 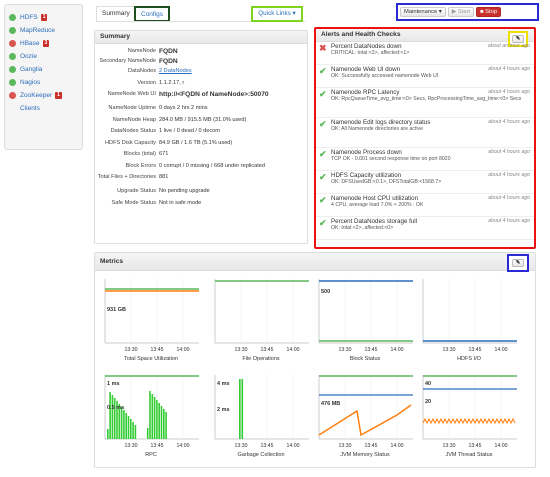 I want to click on chart-title: Garbage Collection, so click(x=261, y=455).